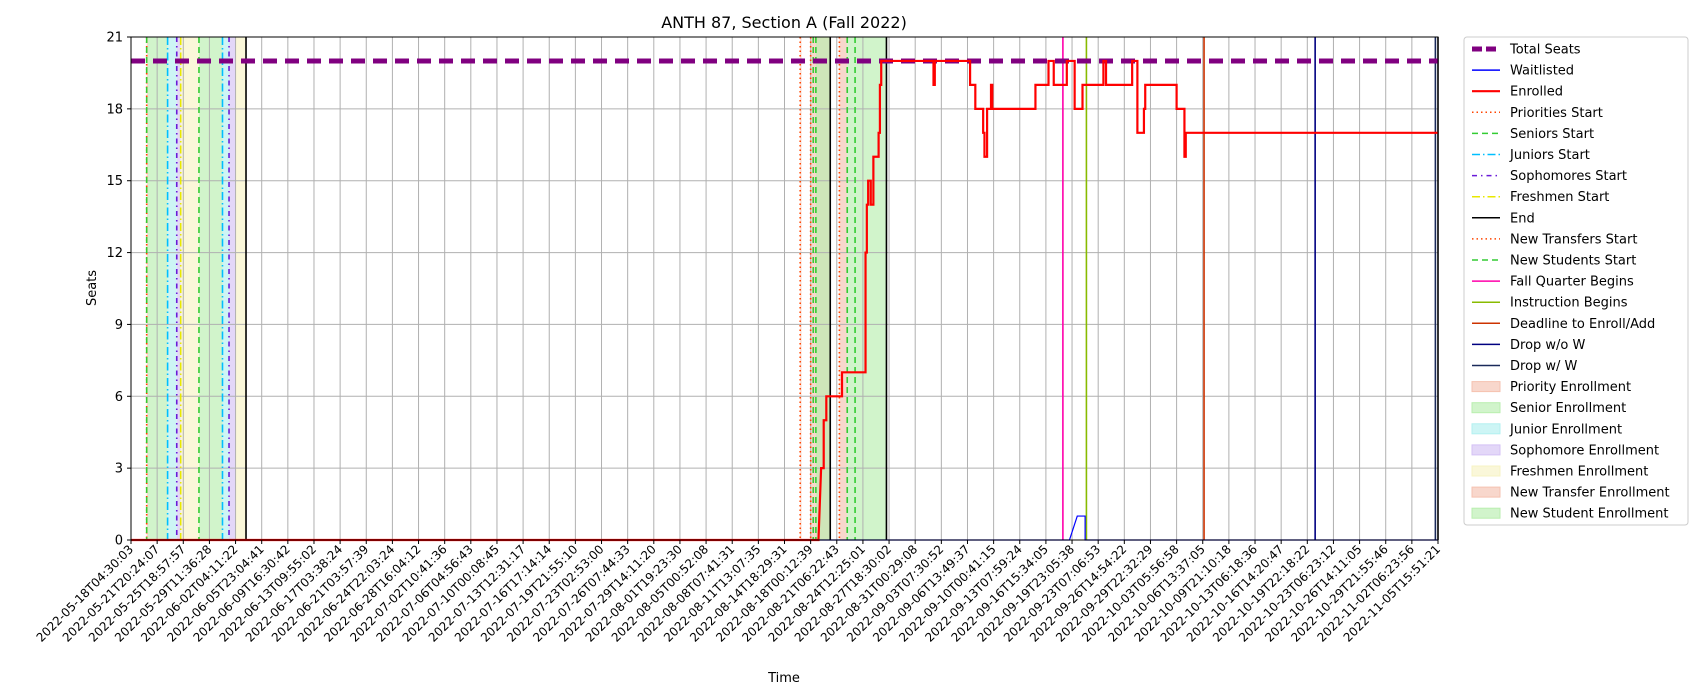 This screenshot has height=700, width=1700. I want to click on y-tick-label: 21, so click(114, 38).